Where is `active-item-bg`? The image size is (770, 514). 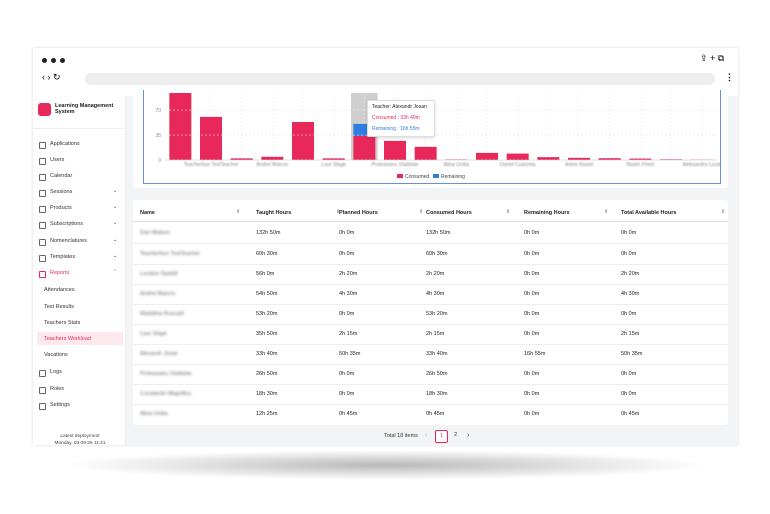
active-item-bg is located at coordinates (80, 338).